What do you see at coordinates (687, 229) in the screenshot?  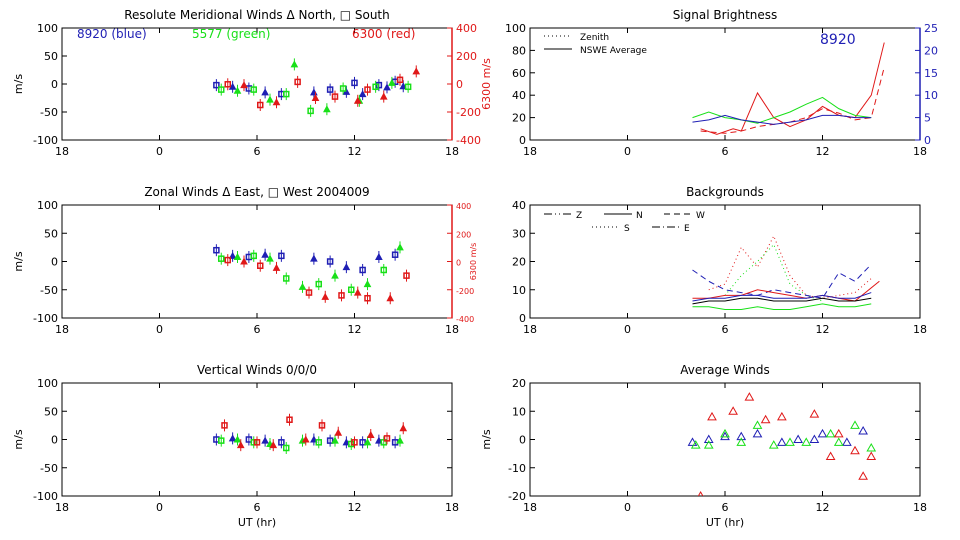 I see `legend-label: E` at bounding box center [687, 229].